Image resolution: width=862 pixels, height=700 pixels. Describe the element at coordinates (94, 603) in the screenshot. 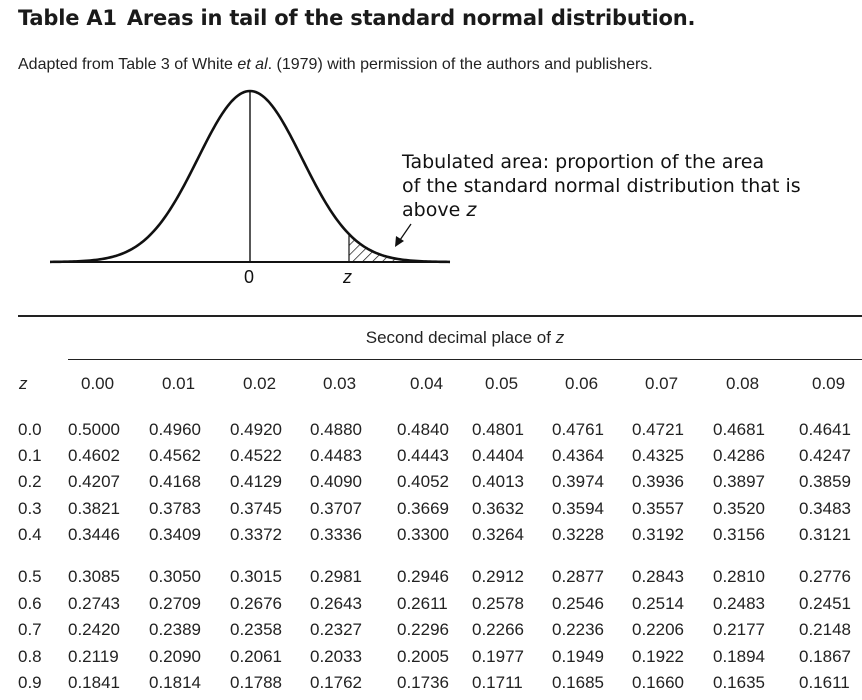

I see `table-cell: 0.2743` at that location.